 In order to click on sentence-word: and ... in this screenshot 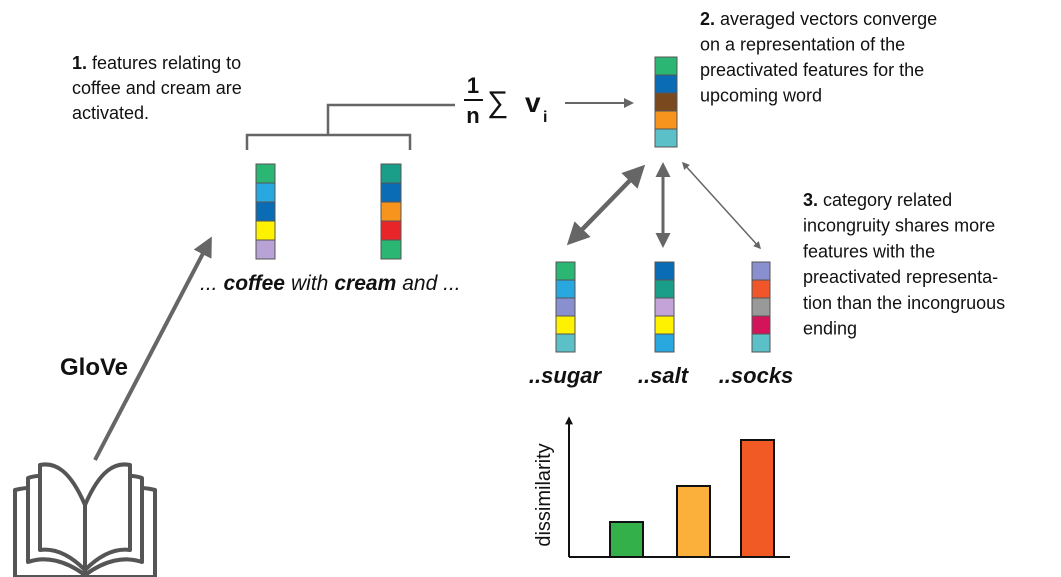, I will do `click(431, 283)`.